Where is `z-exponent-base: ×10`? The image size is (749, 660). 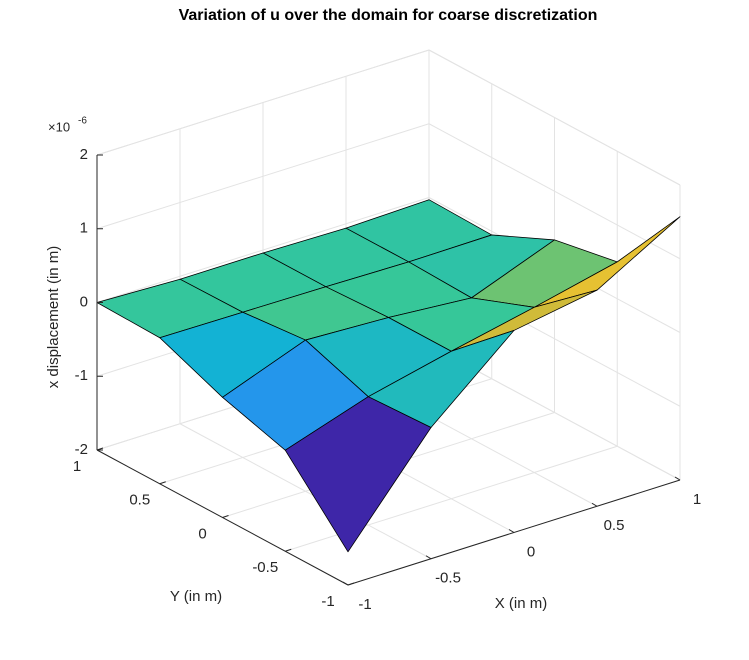 z-exponent-base: ×10 is located at coordinates (59, 126).